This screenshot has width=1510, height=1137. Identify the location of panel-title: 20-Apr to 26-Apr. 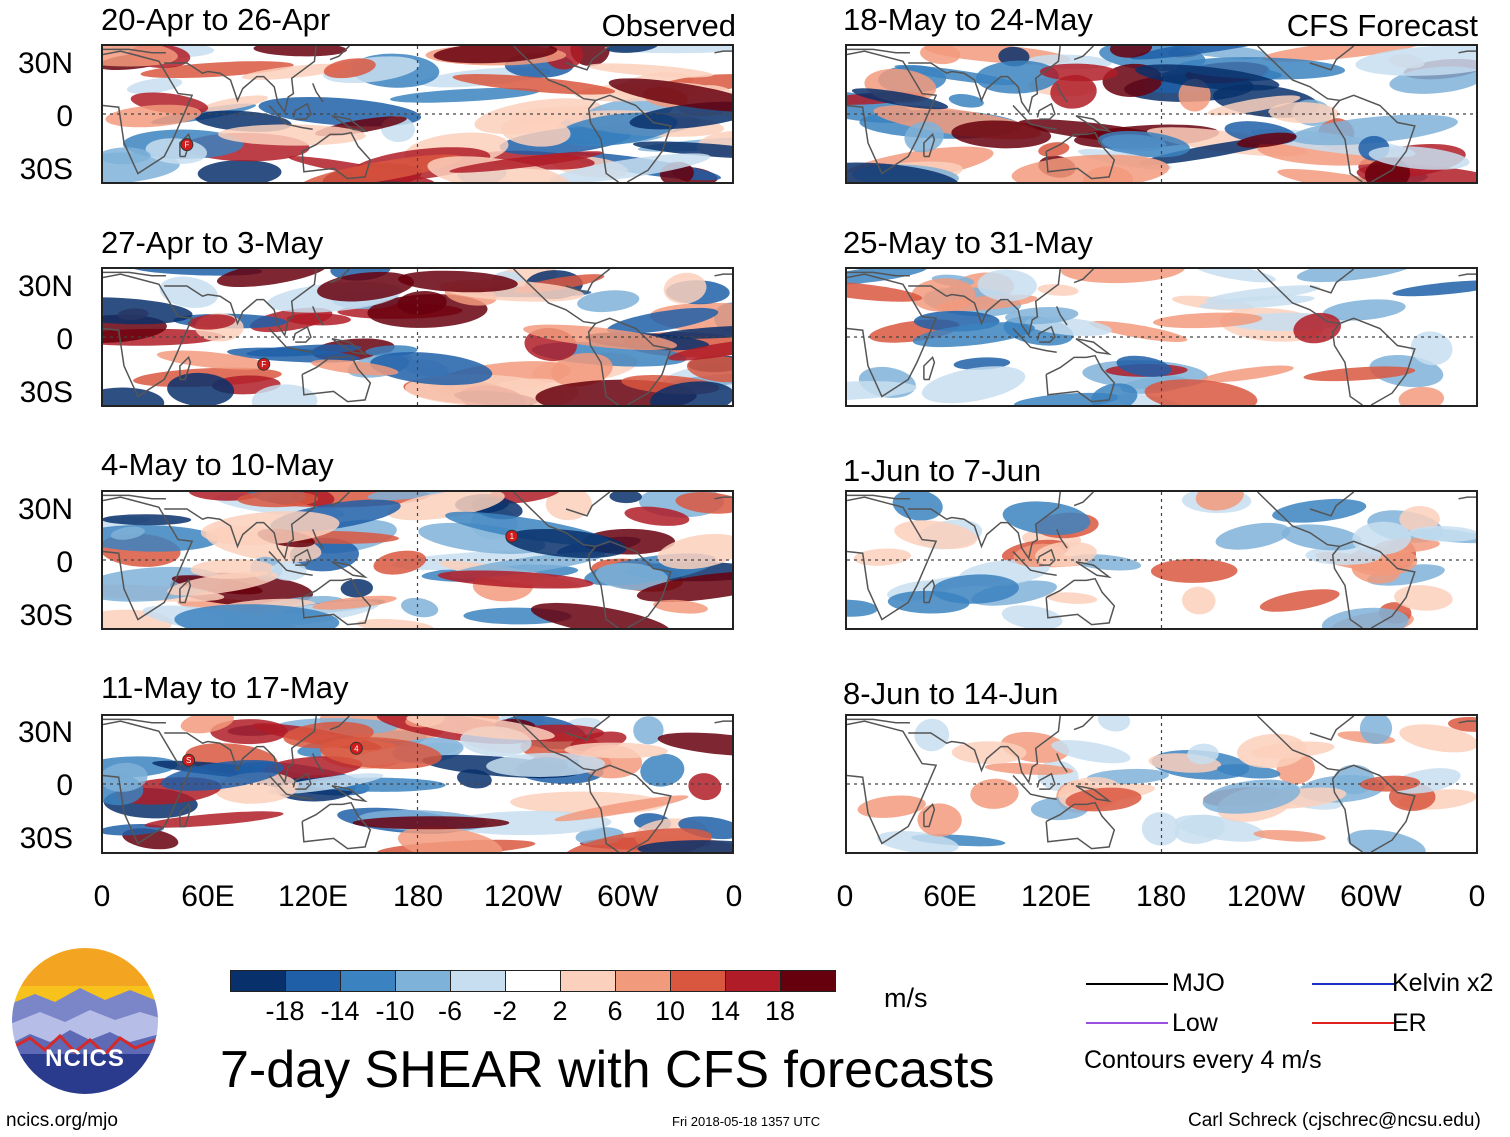
(216, 19).